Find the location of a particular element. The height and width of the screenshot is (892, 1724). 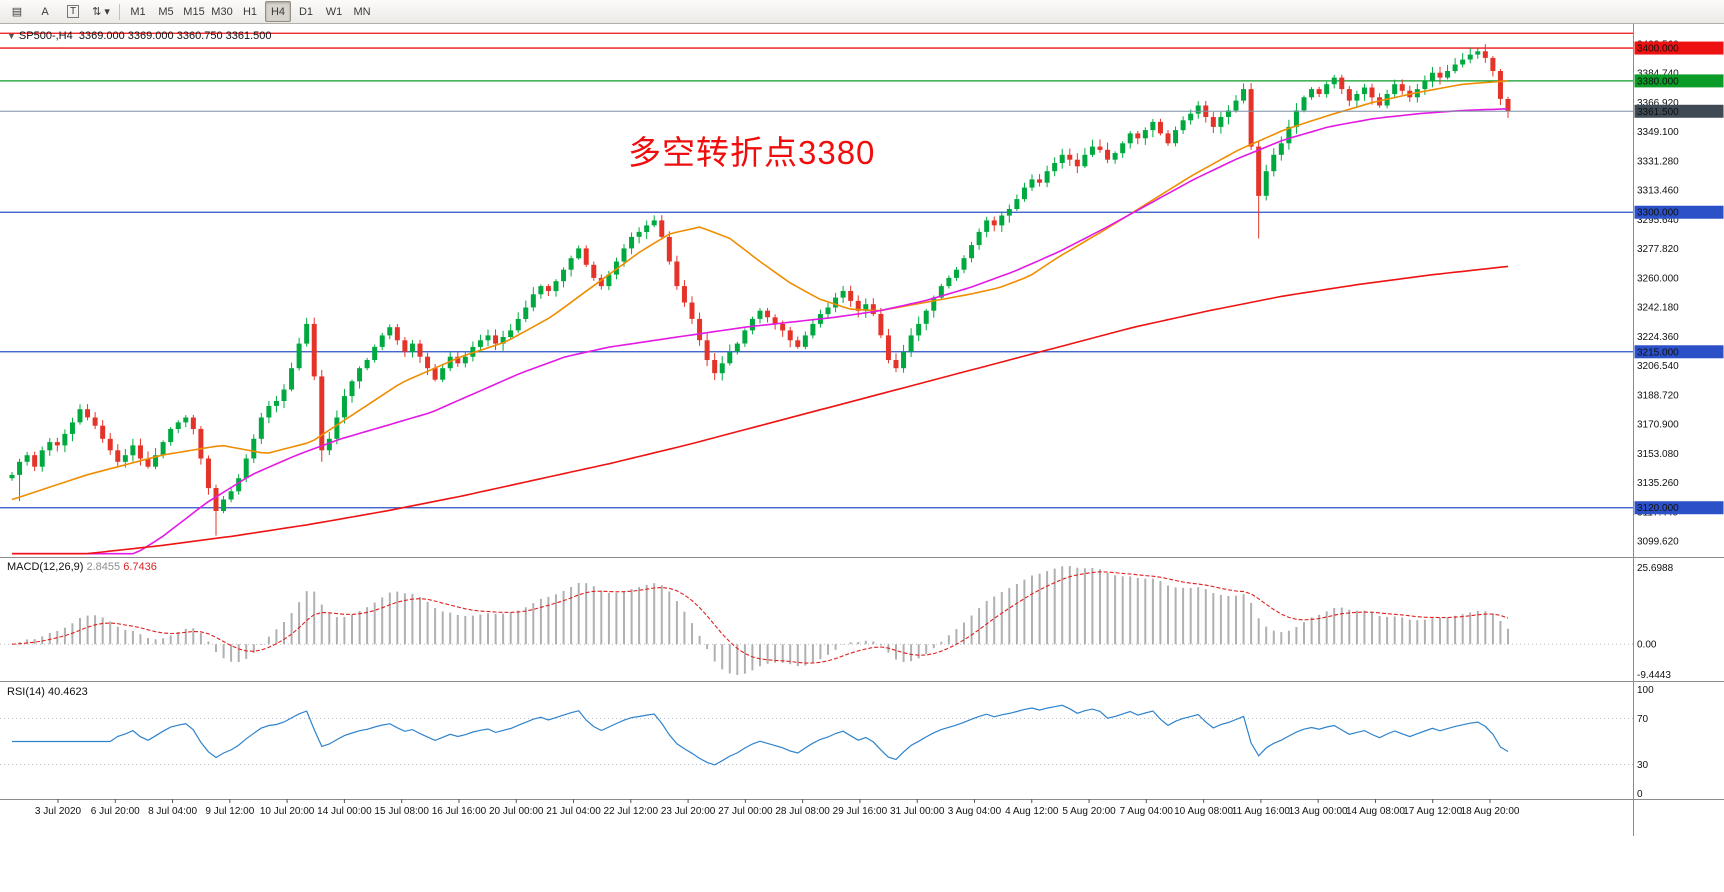

svg-text: 29 Jul 16:00 is located at coordinates (860, 811).